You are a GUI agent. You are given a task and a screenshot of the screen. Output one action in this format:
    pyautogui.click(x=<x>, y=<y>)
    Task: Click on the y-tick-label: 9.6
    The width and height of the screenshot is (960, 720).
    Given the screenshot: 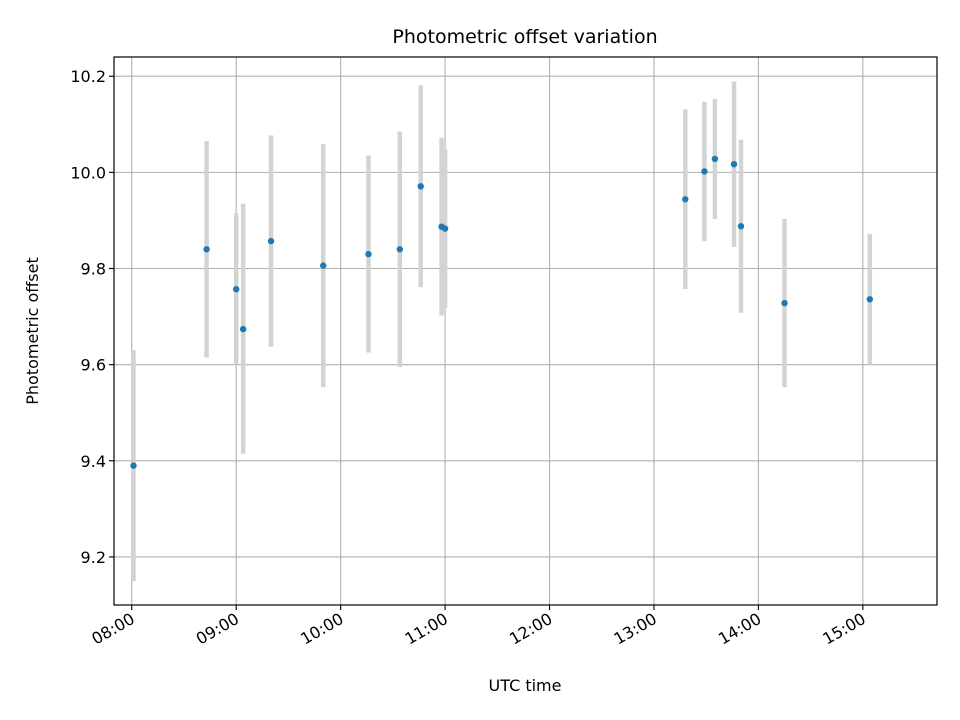 What is the action you would take?
    pyautogui.click(x=93, y=365)
    